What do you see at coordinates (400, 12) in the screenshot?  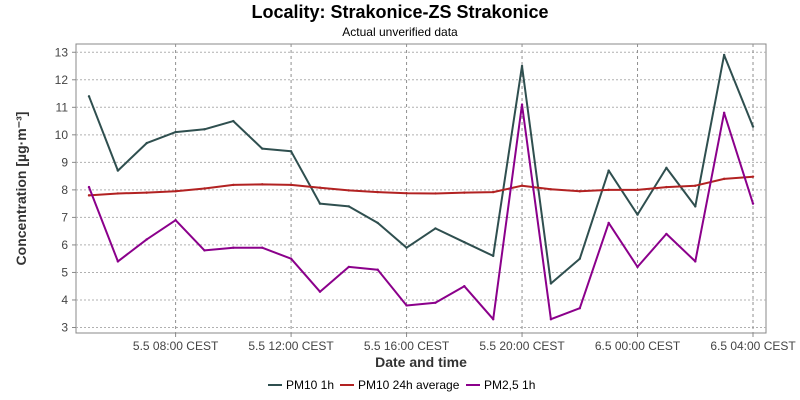 I see `chart-title: Locality: Strakonice-ZS Strakonice` at bounding box center [400, 12].